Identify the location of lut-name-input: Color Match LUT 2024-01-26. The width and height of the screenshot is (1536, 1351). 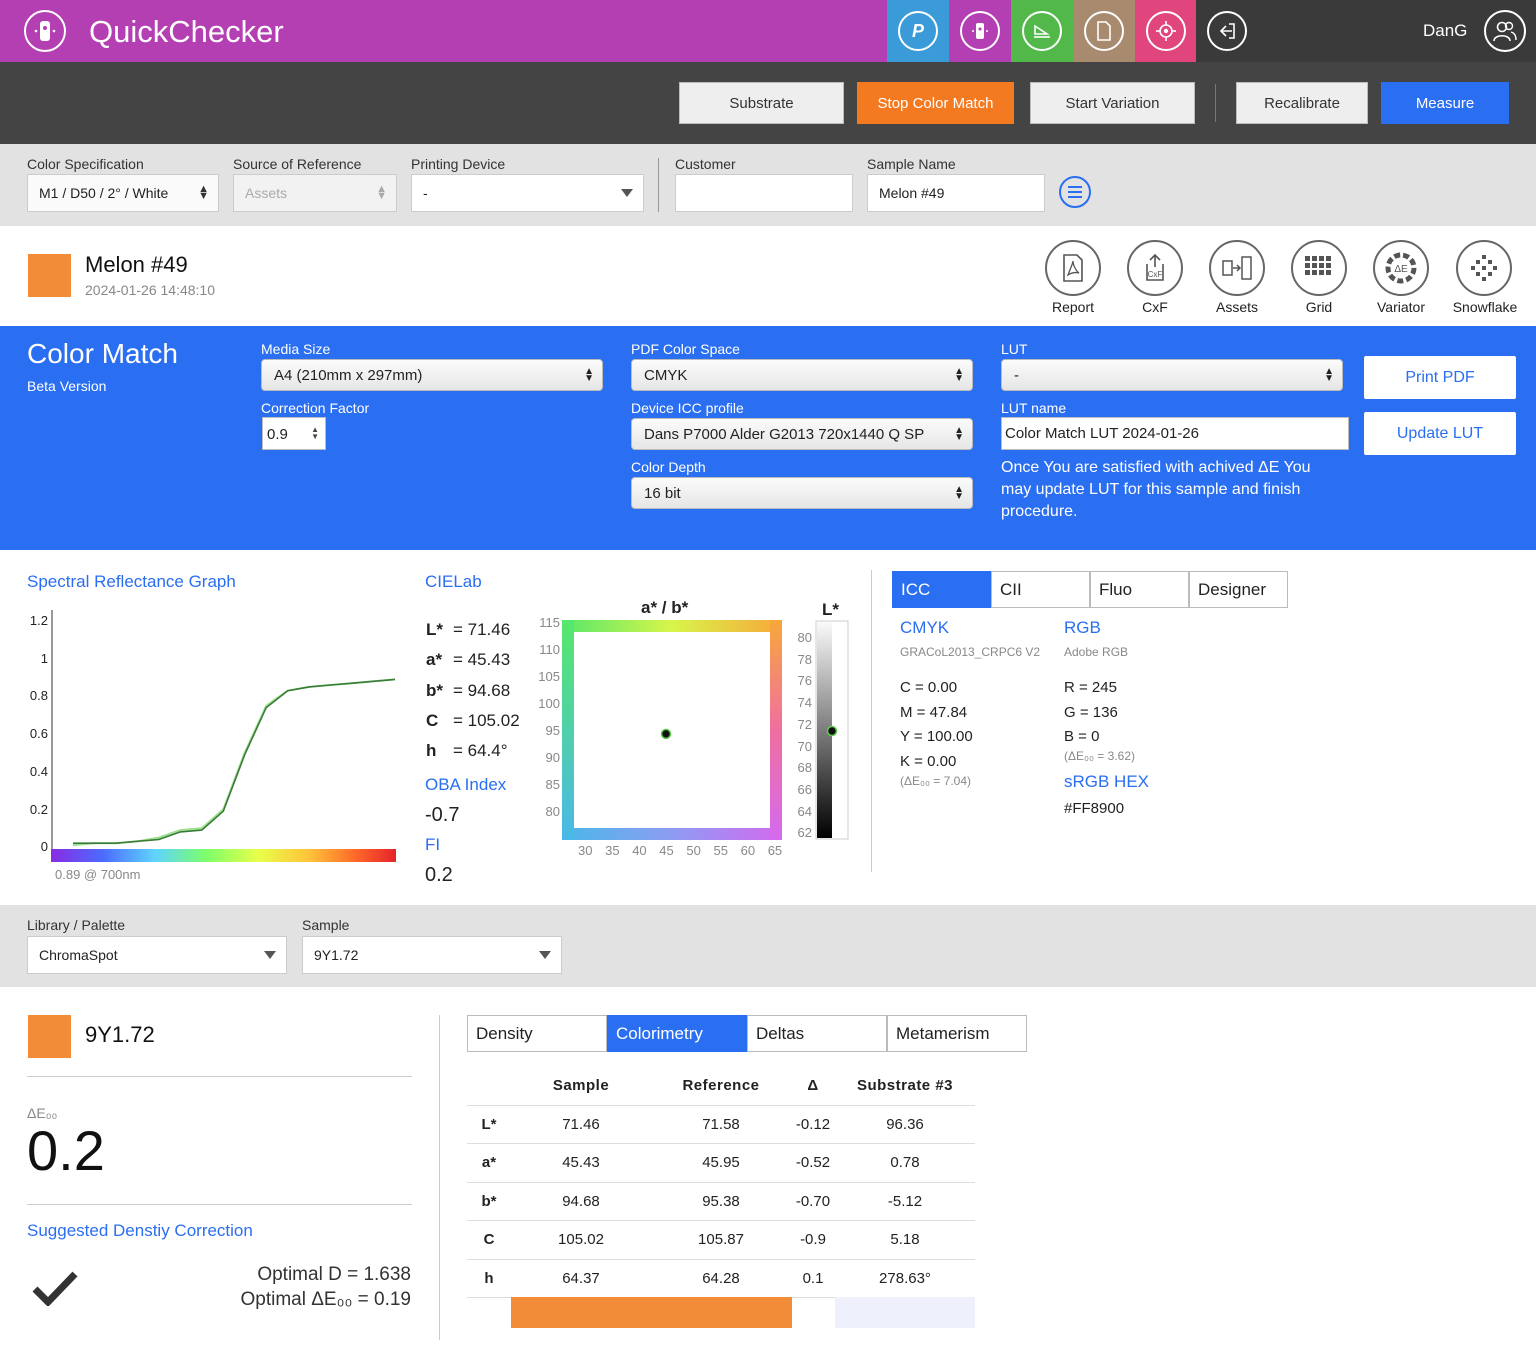
(1175, 433).